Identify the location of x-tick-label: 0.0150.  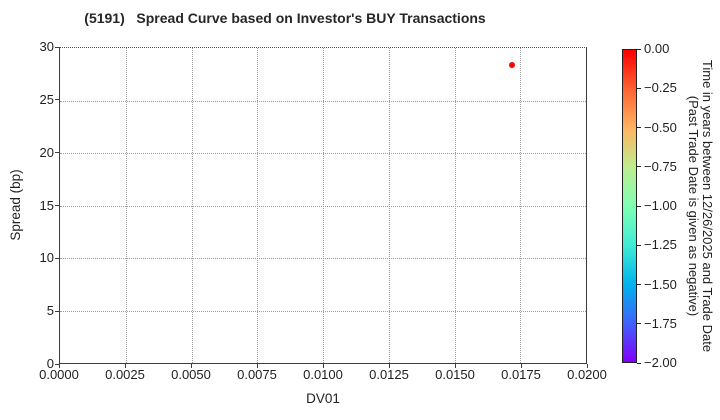
(455, 374).